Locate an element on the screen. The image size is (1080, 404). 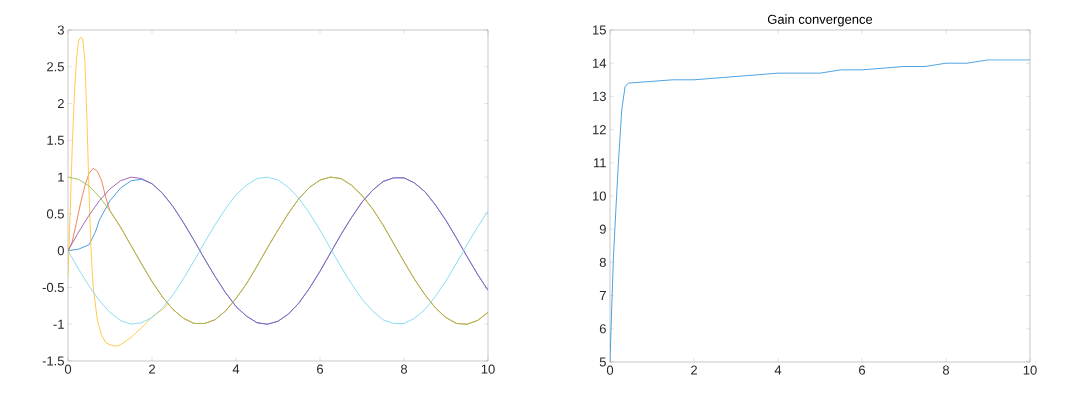
y-tick-label: 0 is located at coordinates (60, 251).